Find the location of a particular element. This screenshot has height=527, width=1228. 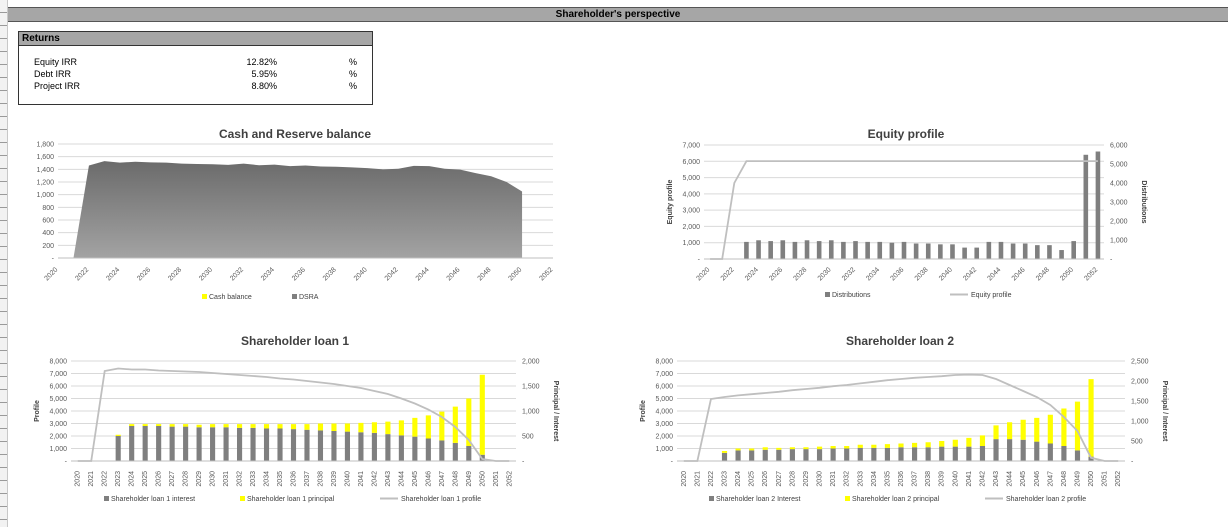

returns-row-project-irr: Project IRR 8.80% % is located at coordinates (195, 86).